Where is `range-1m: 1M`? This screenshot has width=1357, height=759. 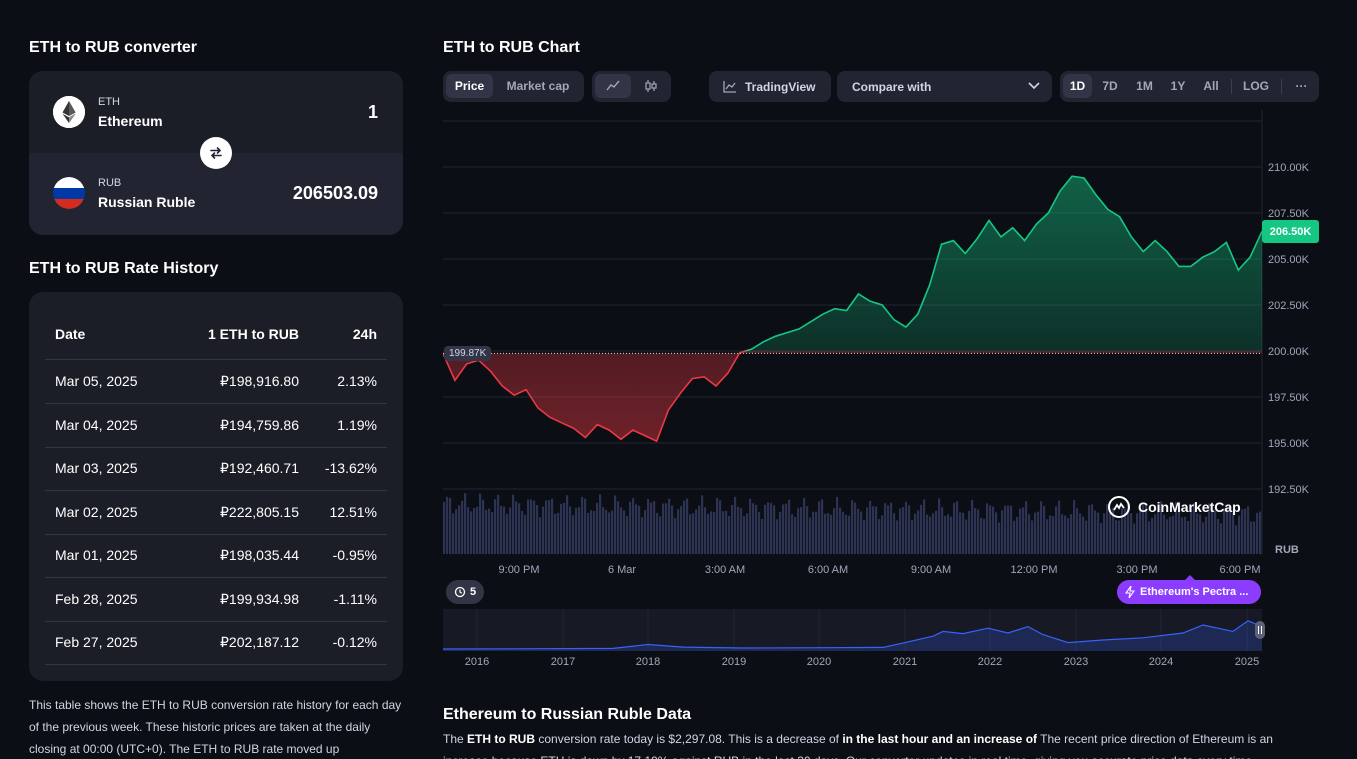 range-1m: 1M is located at coordinates (1144, 86).